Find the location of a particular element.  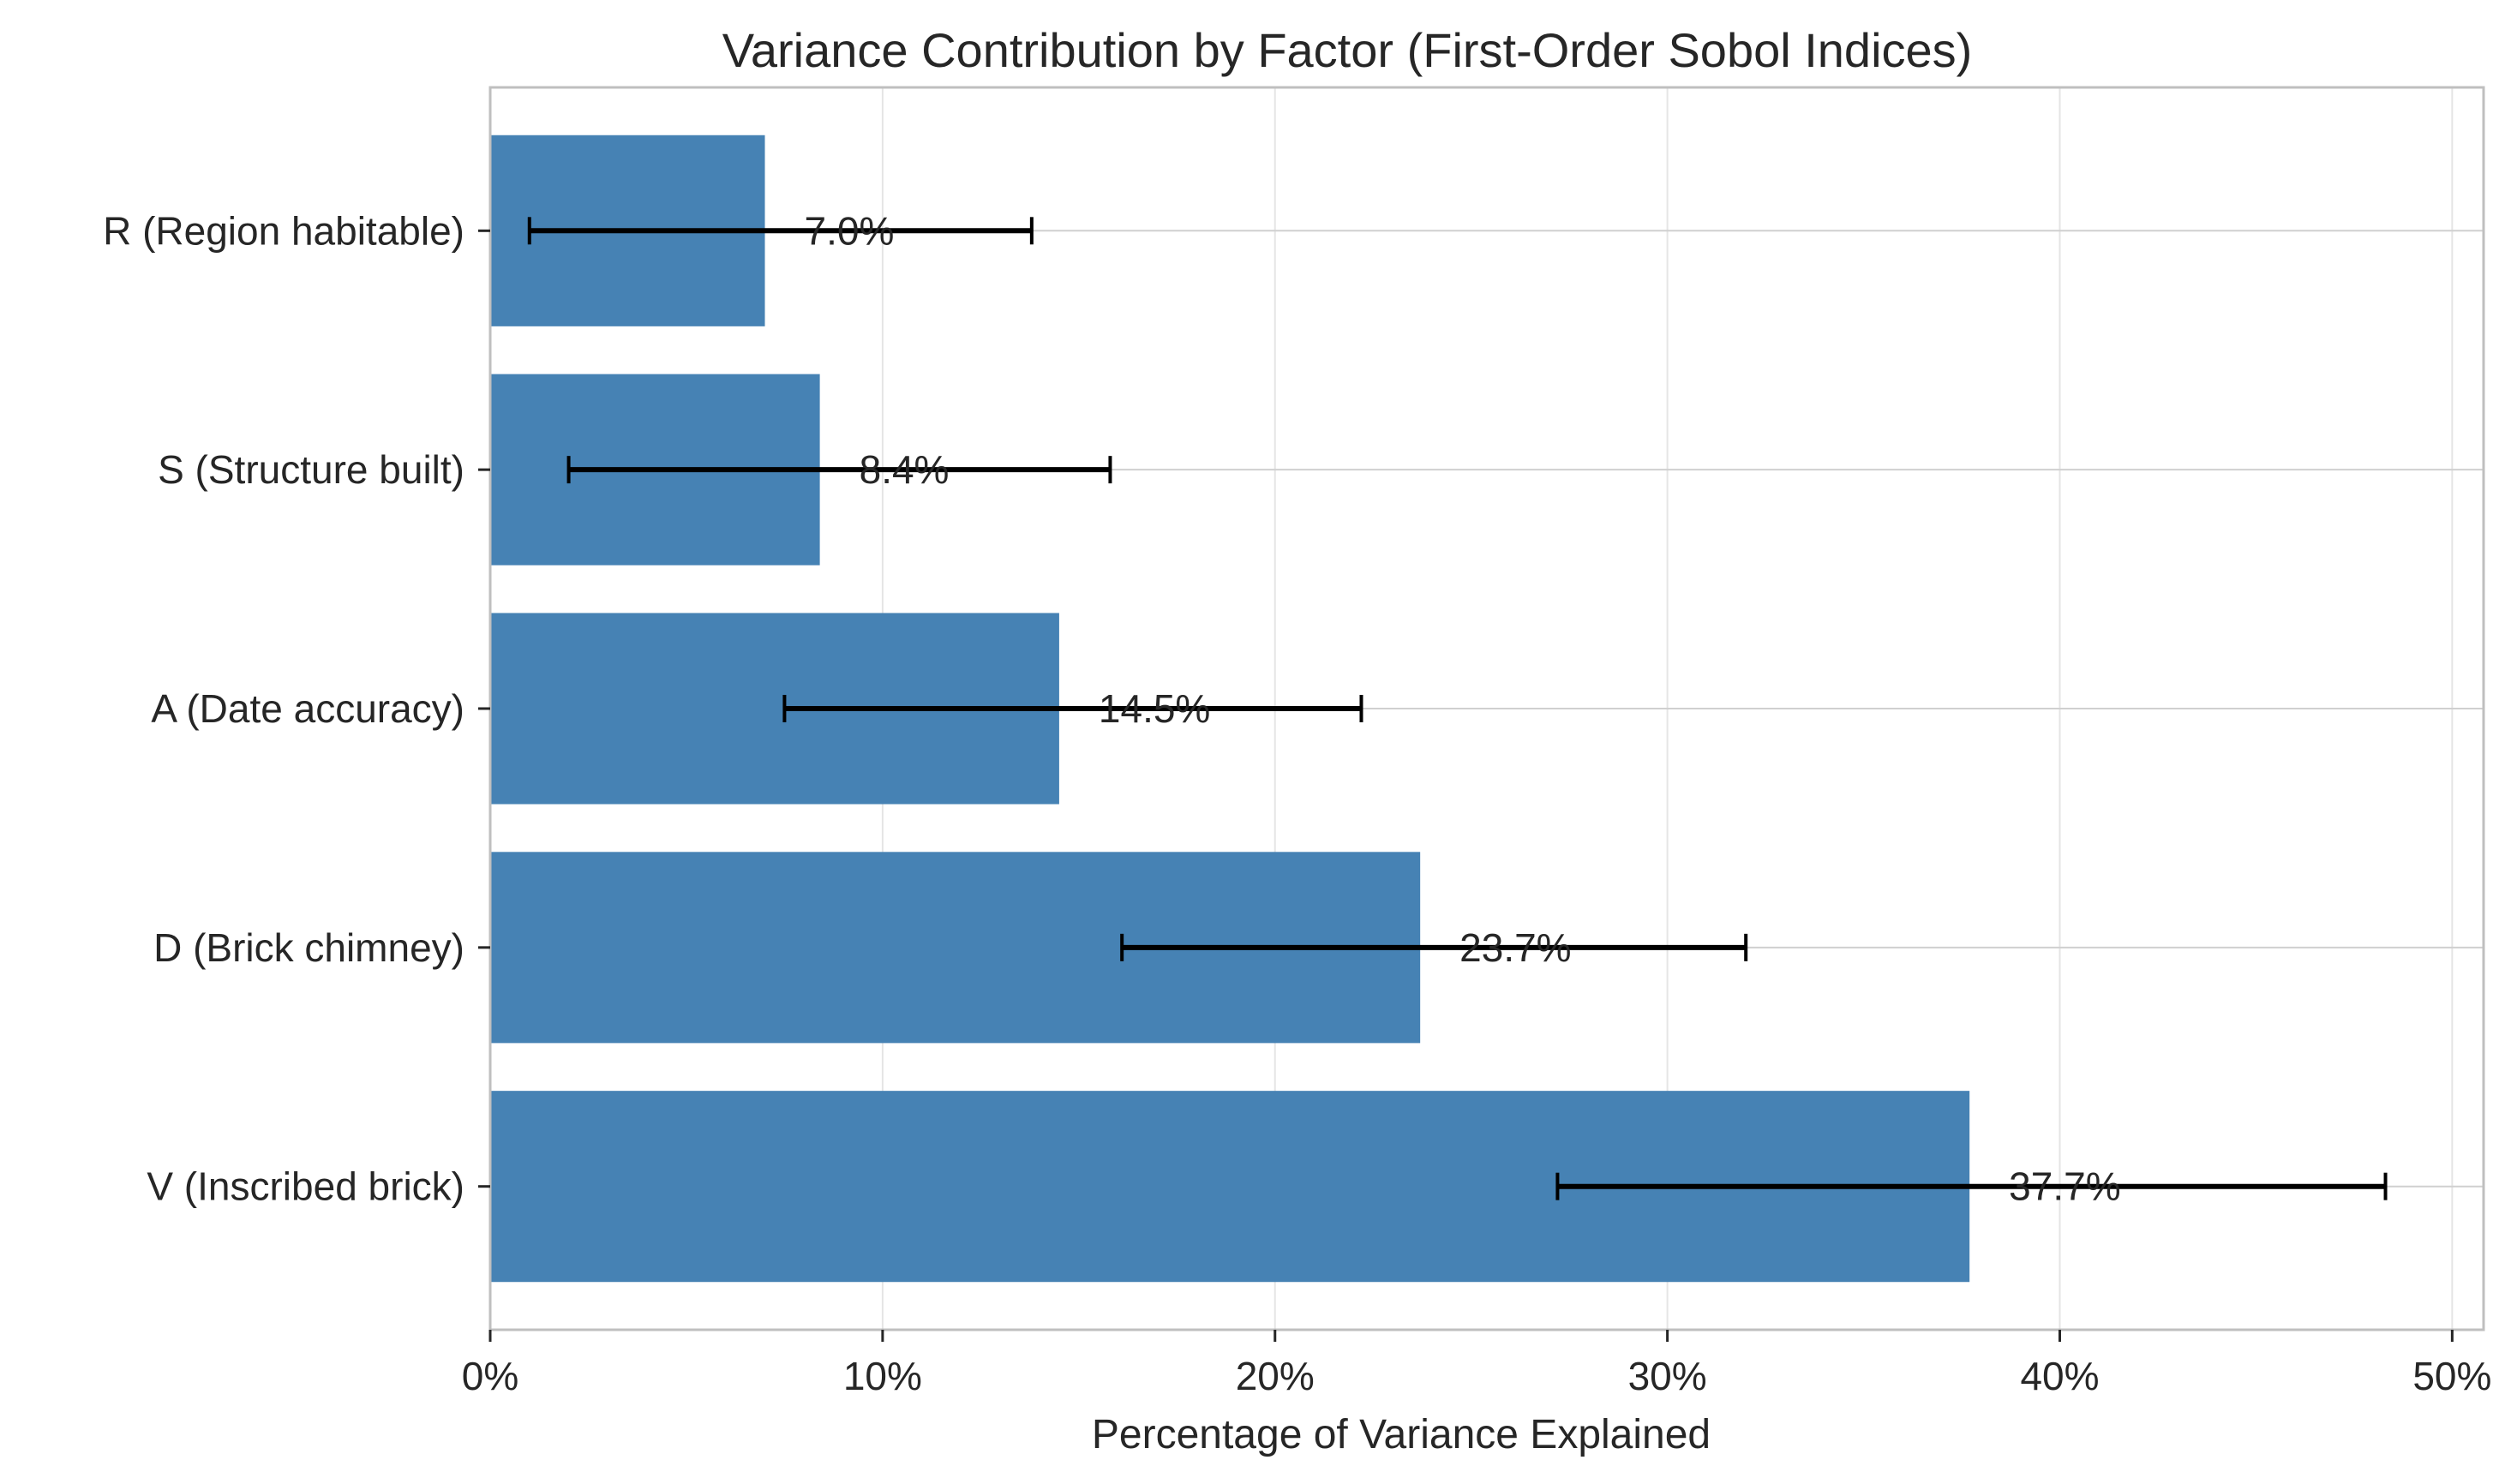

x-tick-label-3: 30% is located at coordinates (1667, 1376).